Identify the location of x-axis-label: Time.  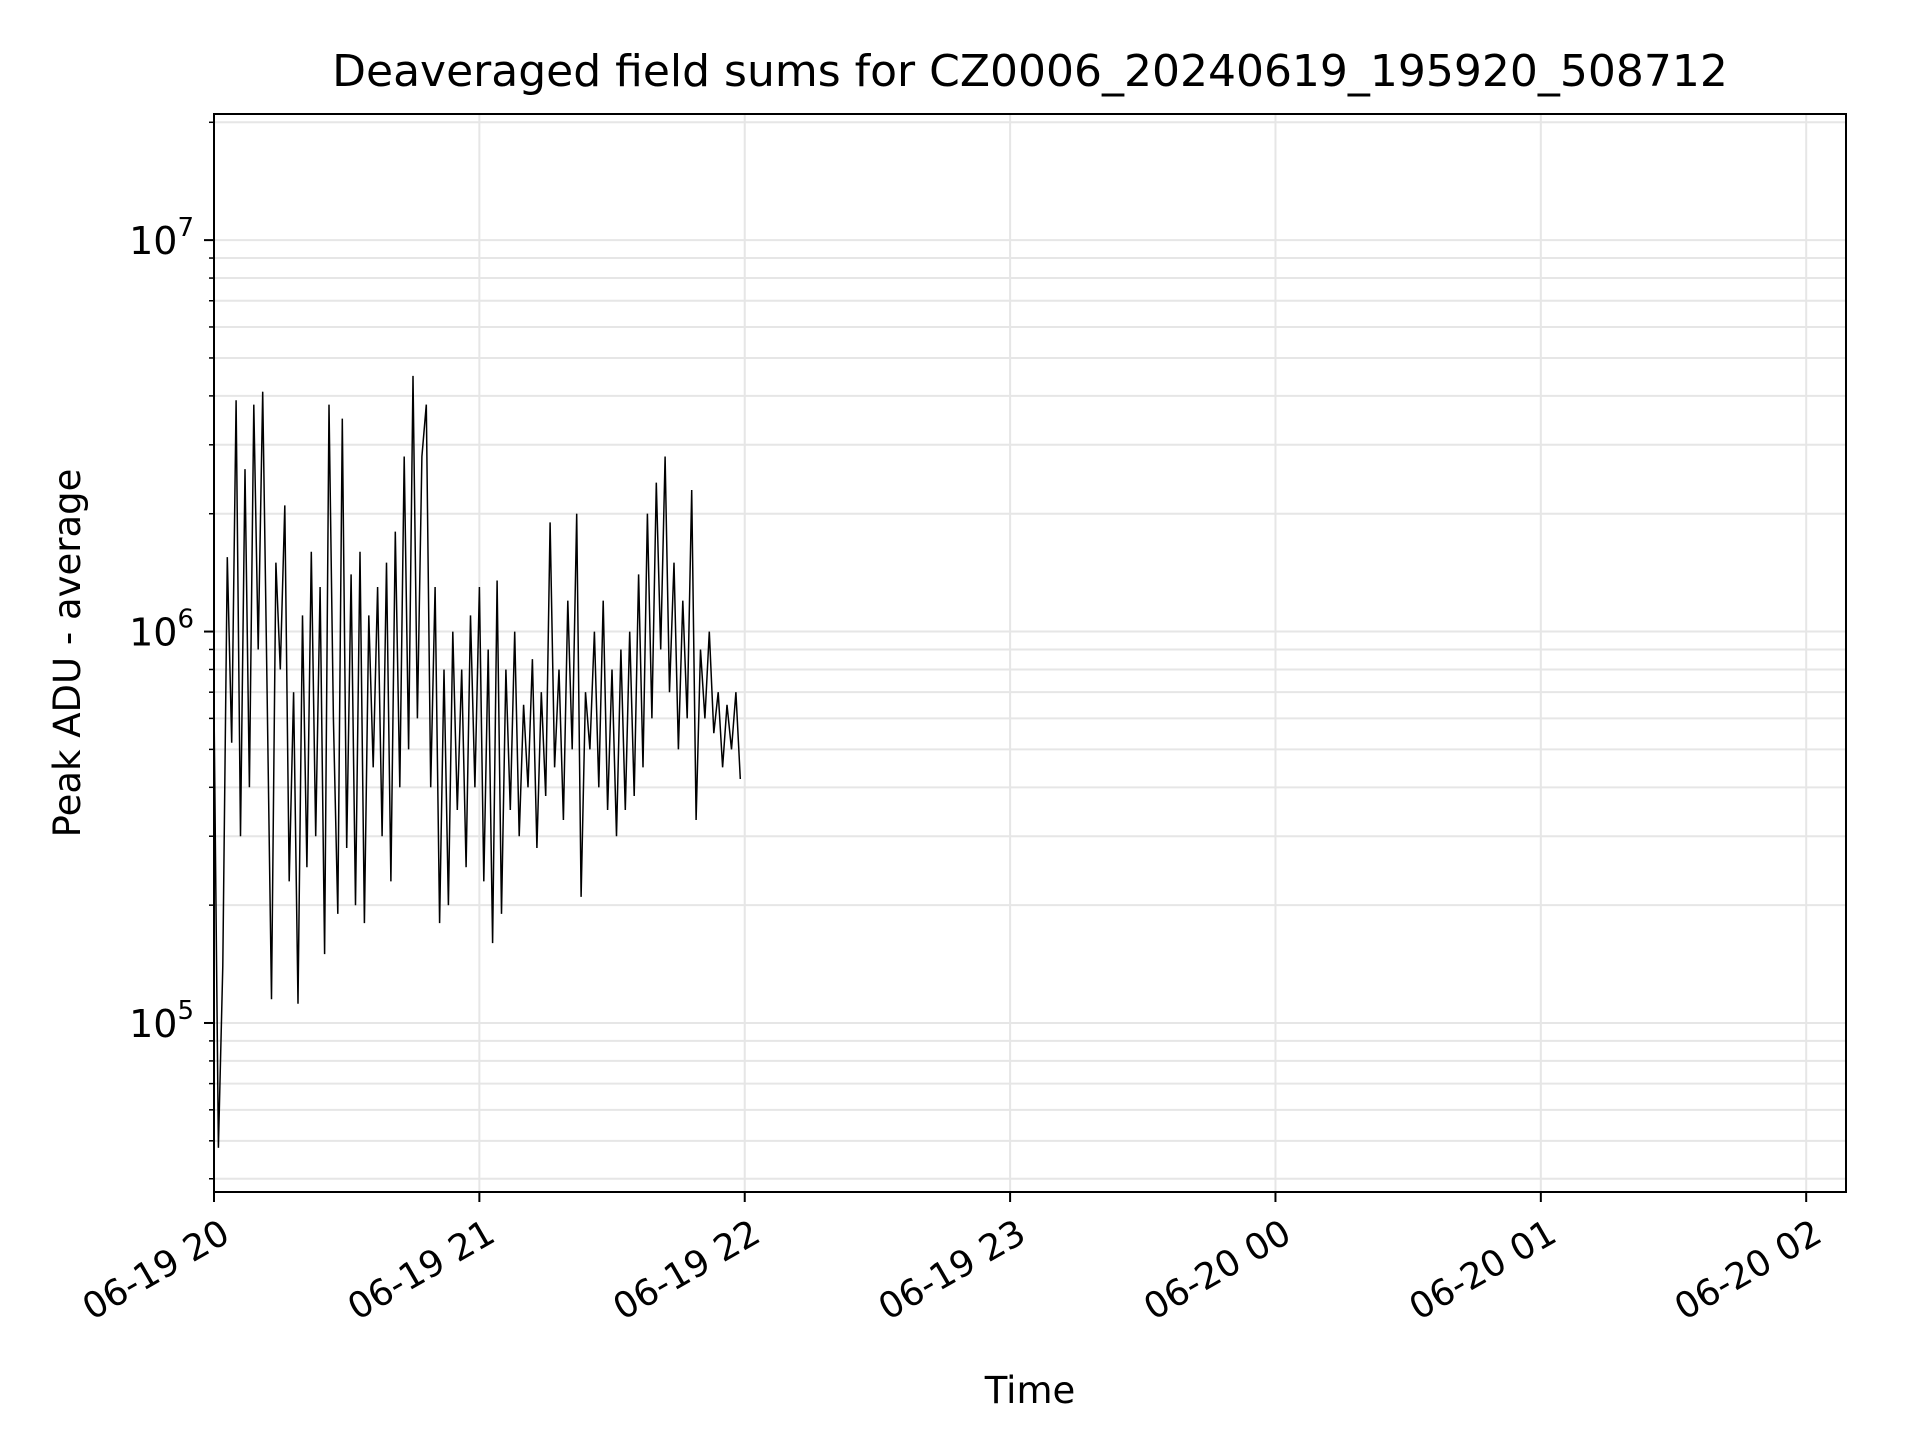
(1030, 1390).